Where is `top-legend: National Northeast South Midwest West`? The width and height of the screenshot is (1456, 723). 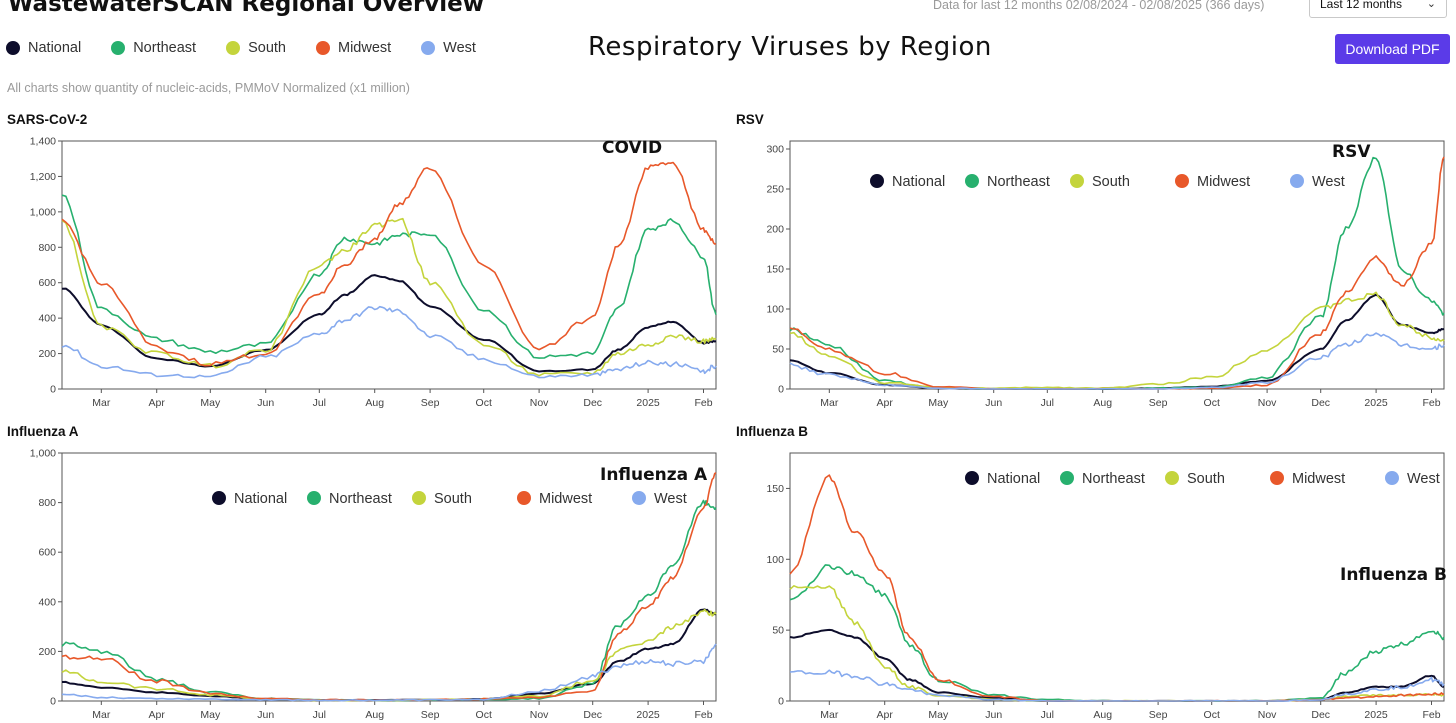
top-legend: National Northeast South Midwest West is located at coordinates (256, 48).